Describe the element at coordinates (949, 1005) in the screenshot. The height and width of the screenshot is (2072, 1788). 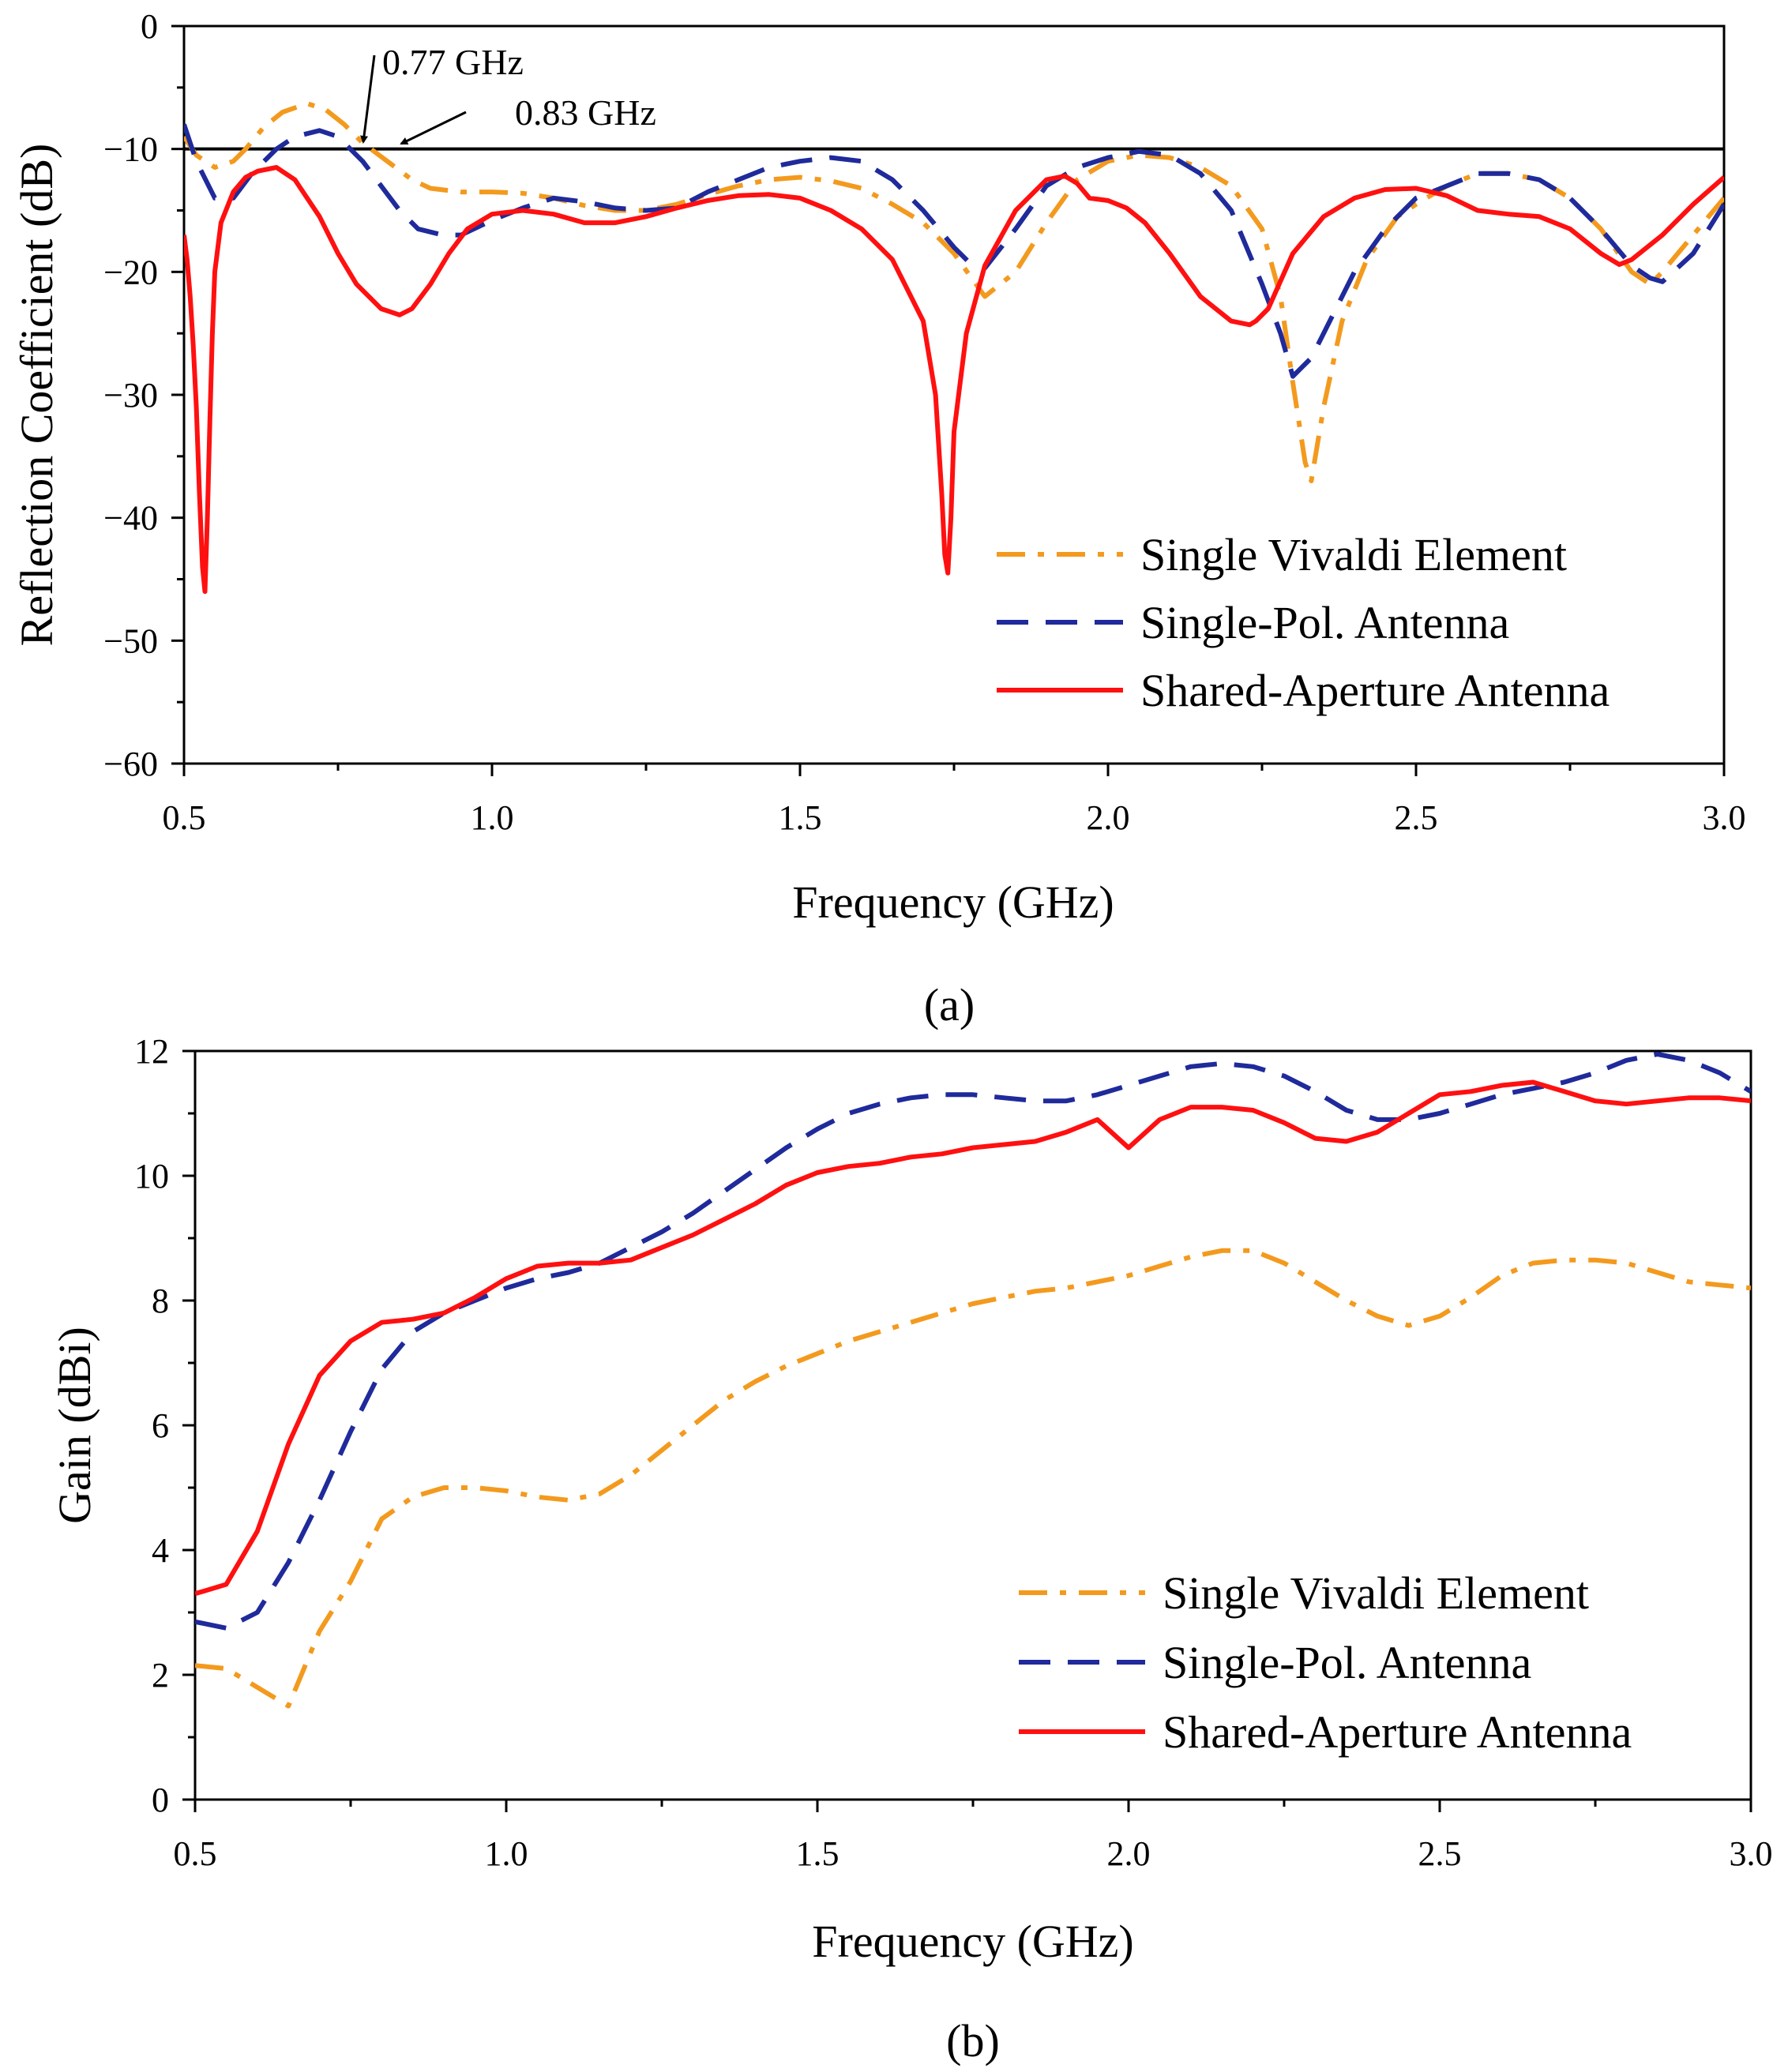
I see `caption-a: (a)` at that location.